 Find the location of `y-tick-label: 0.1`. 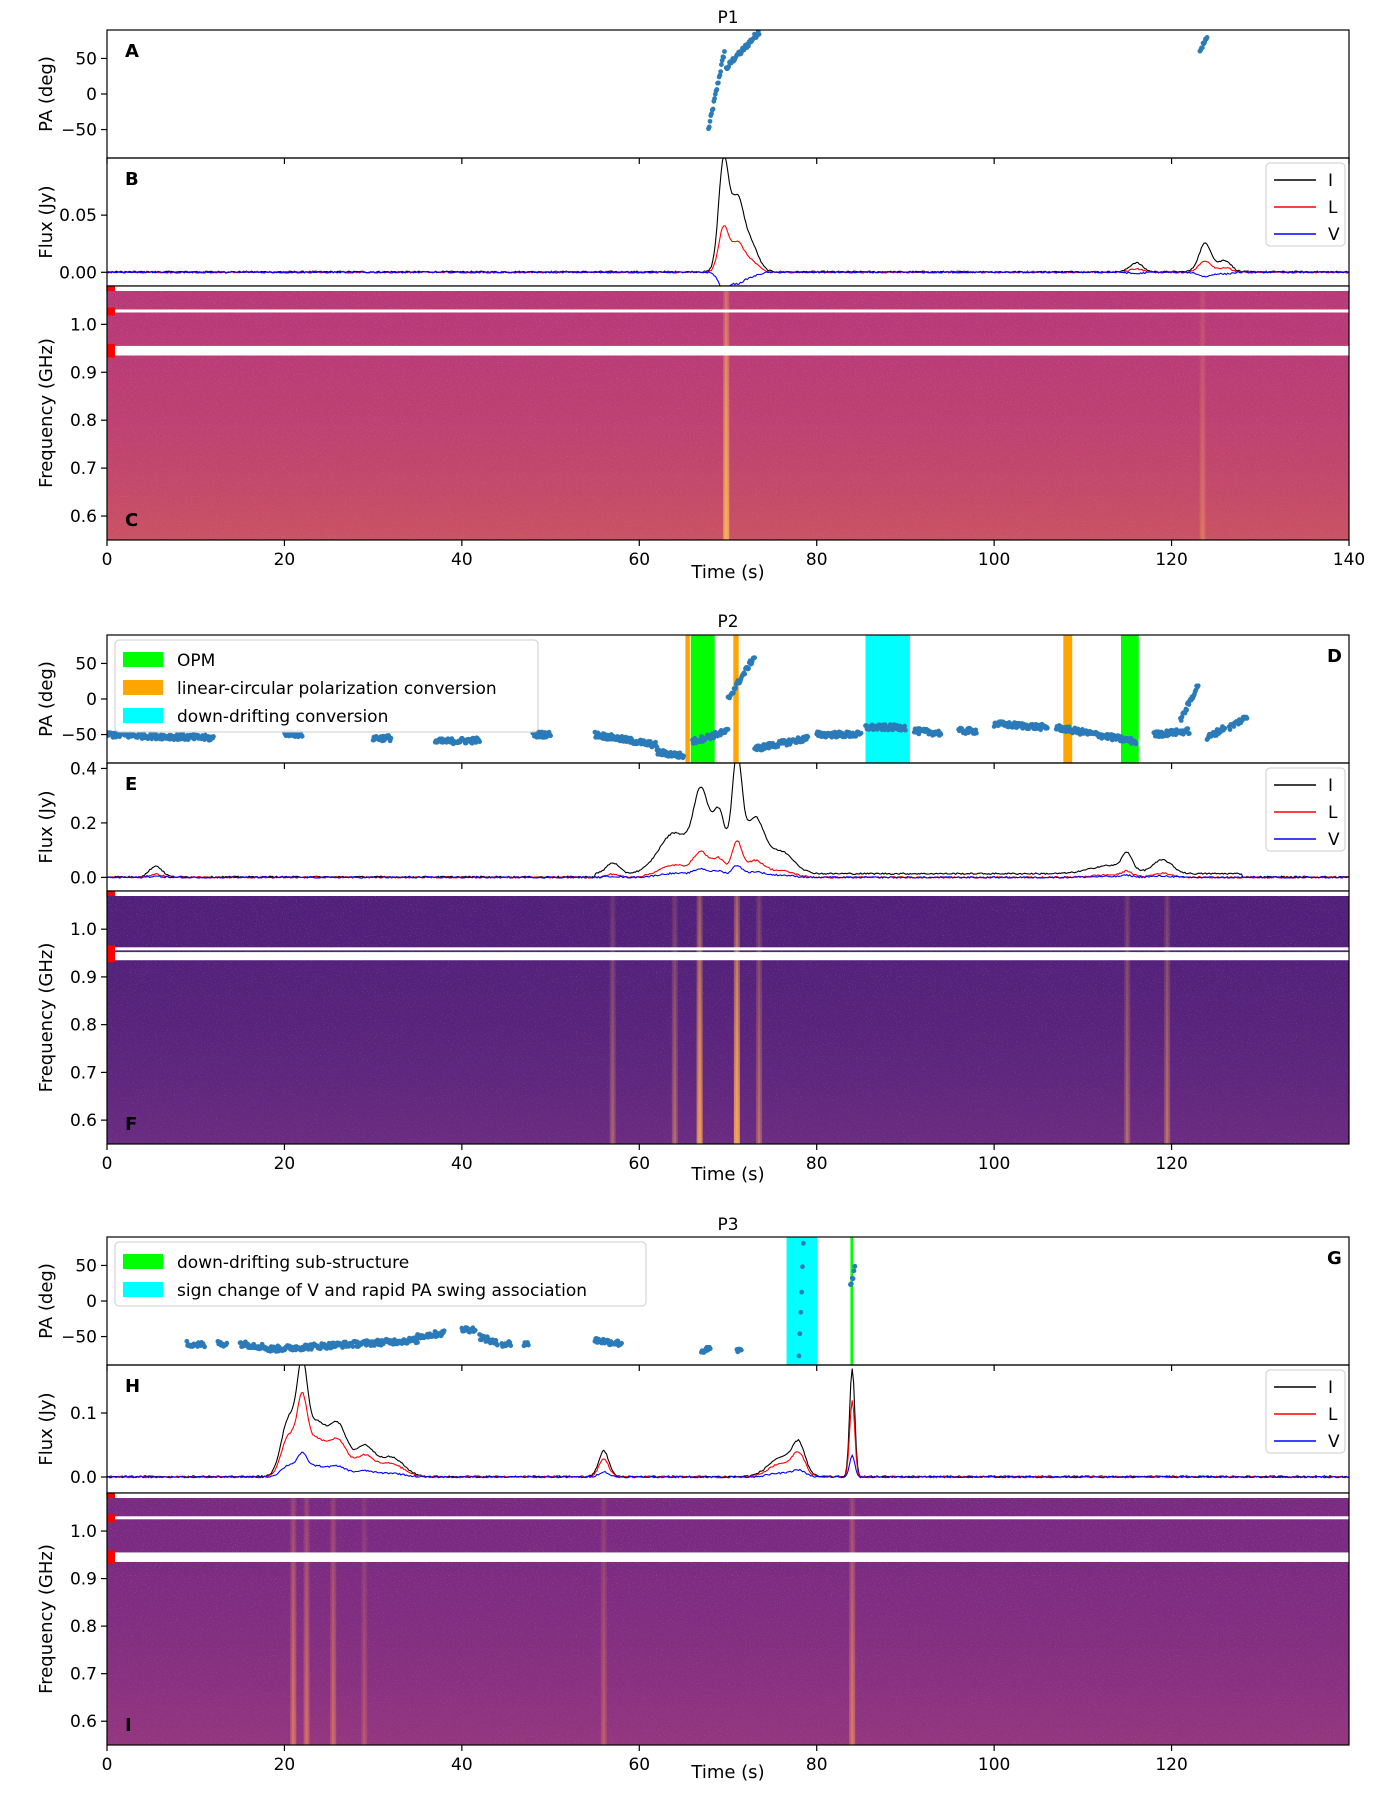

y-tick-label: 0.1 is located at coordinates (83, 1414).